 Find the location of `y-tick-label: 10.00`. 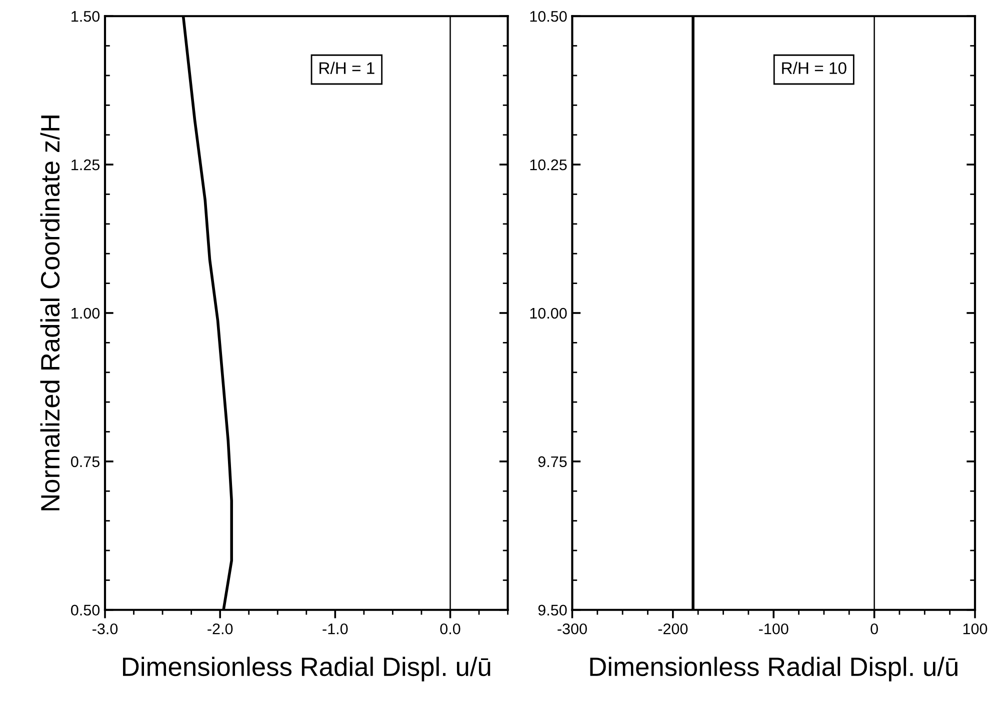

y-tick-label: 10.00 is located at coordinates (548, 313).